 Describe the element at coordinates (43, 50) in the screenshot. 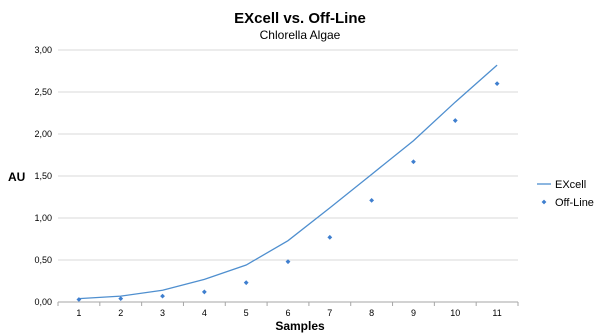

I see `y-tick-label: 3,00` at that location.